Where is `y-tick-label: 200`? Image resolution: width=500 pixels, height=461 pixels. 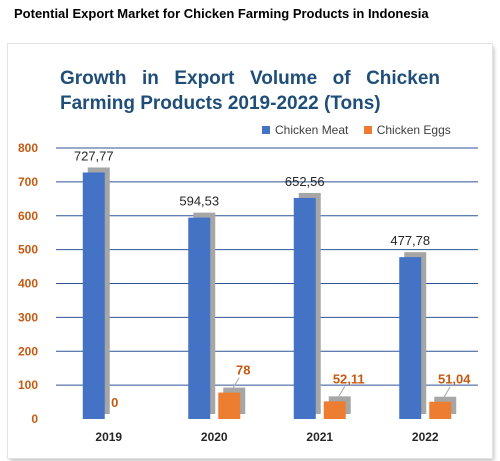 y-tick-label: 200 is located at coordinates (28, 351).